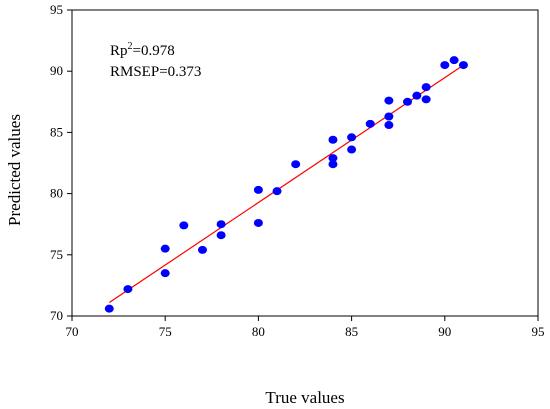 This screenshot has width=550, height=409. What do you see at coordinates (165, 331) in the screenshot?
I see `x-tick-label: 75` at bounding box center [165, 331].